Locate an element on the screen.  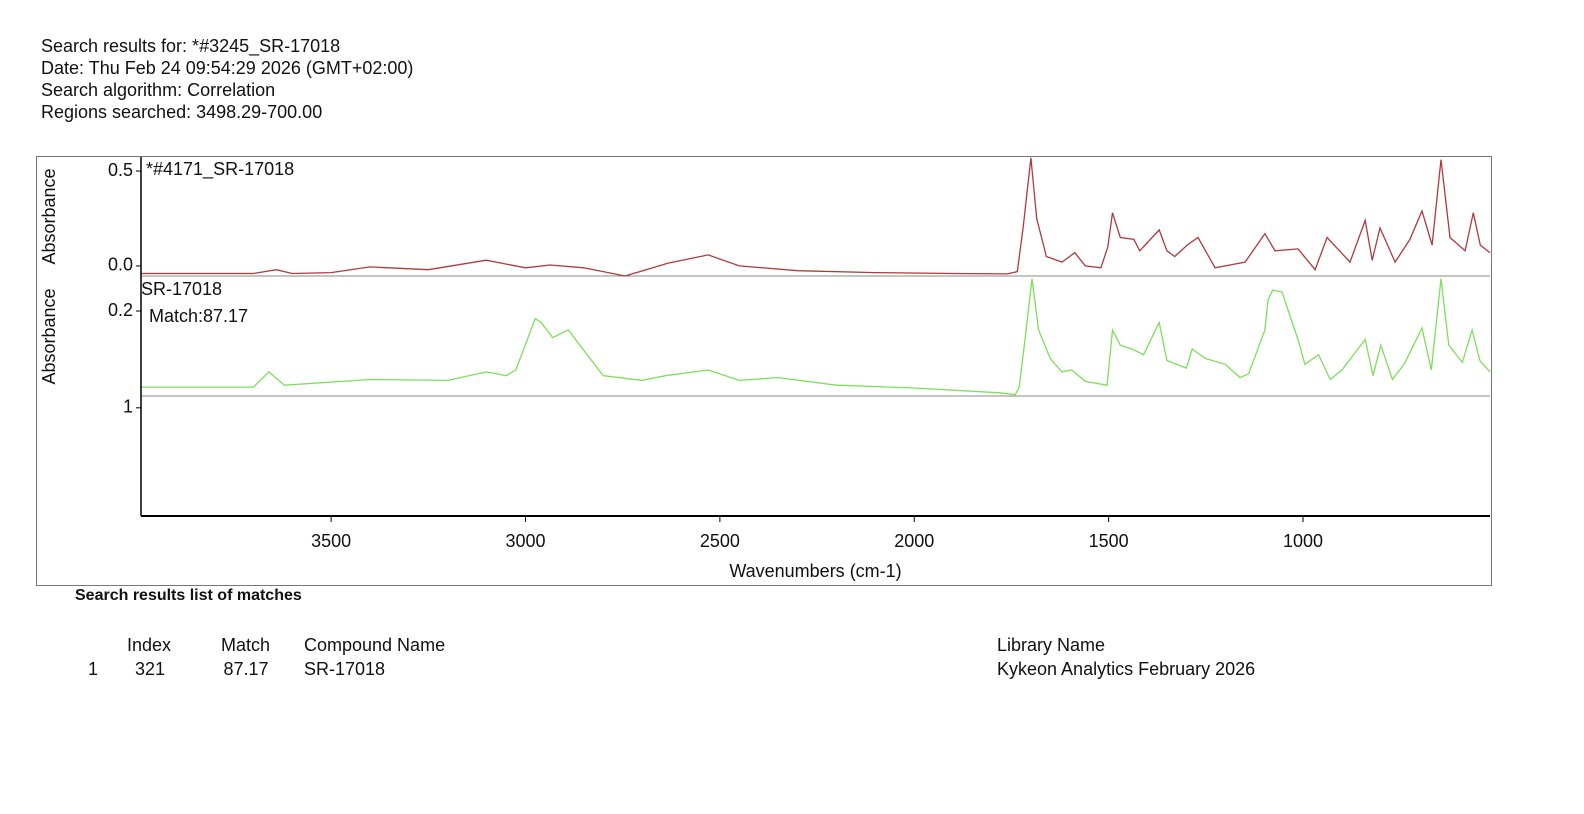
series-label: *#4171_SR-17018 is located at coordinates (220, 169).